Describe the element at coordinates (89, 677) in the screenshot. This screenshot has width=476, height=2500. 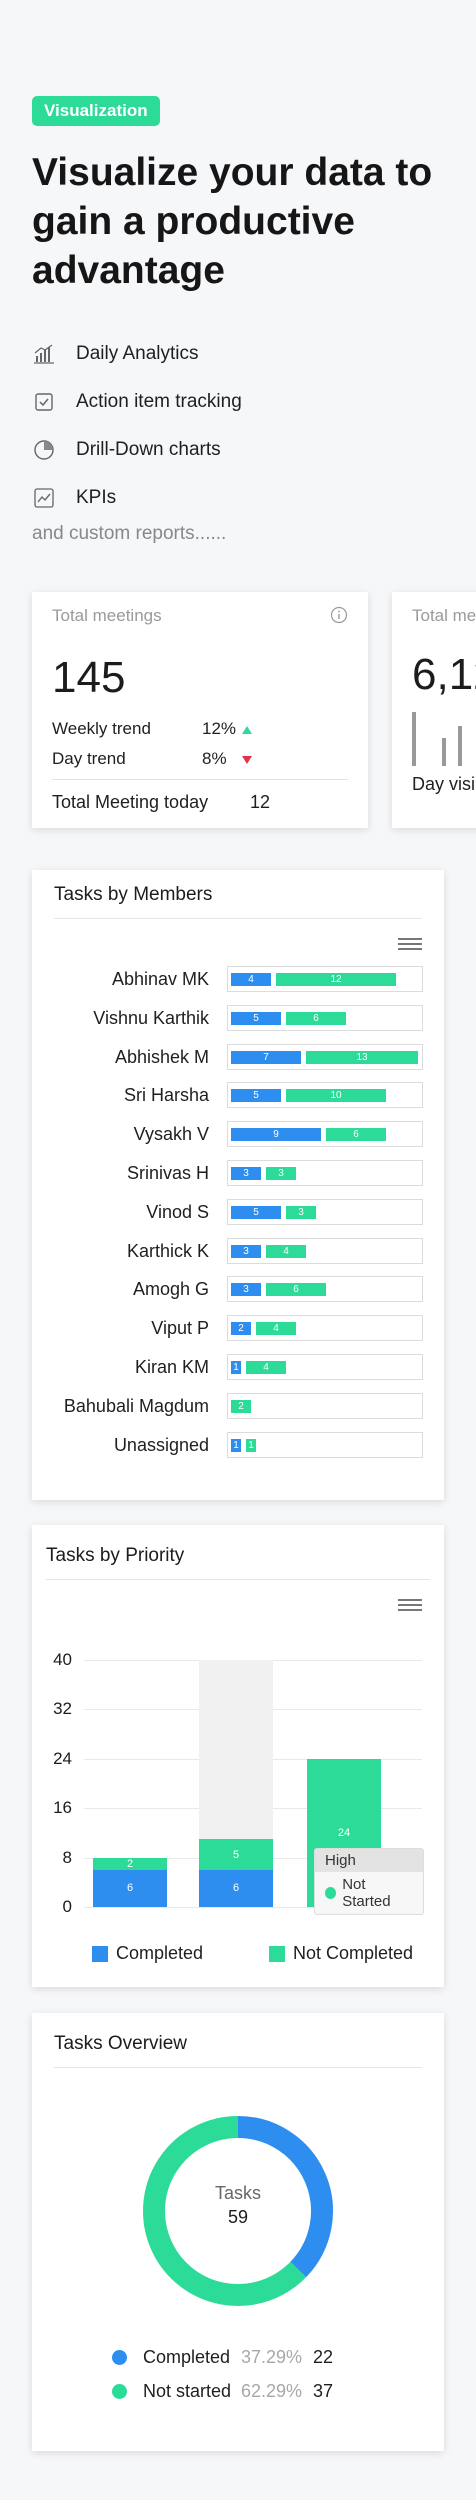
I see `meetings-value: 145` at that location.